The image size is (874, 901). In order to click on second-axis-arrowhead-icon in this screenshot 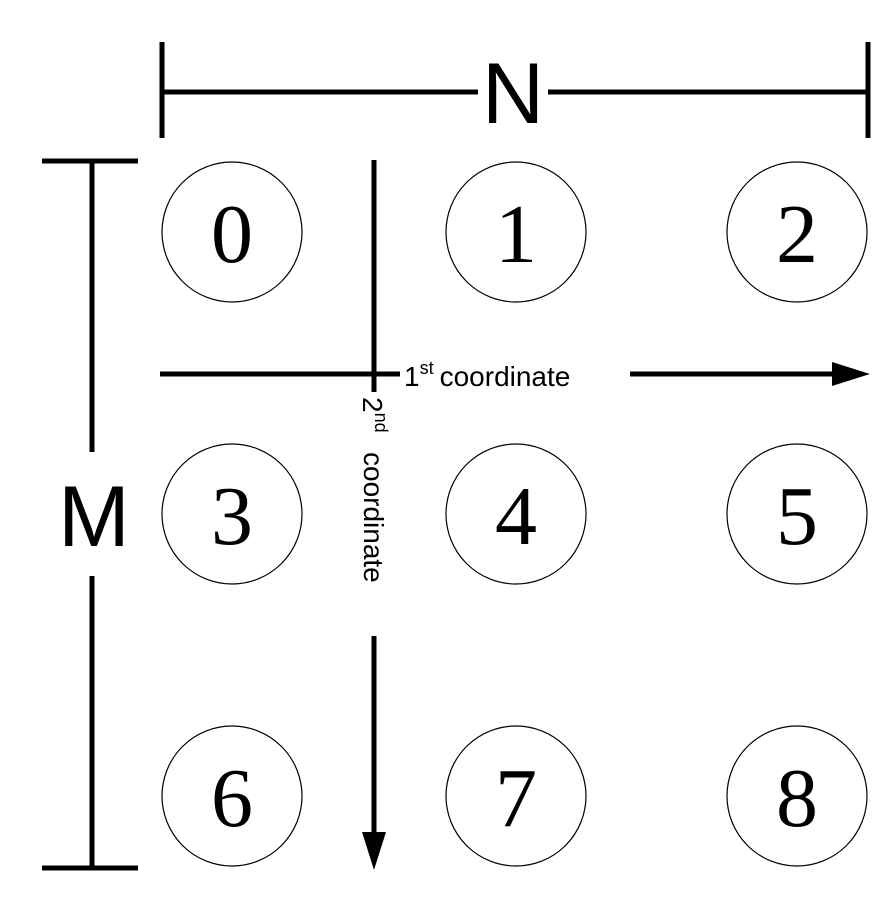, I will do `click(374, 851)`.